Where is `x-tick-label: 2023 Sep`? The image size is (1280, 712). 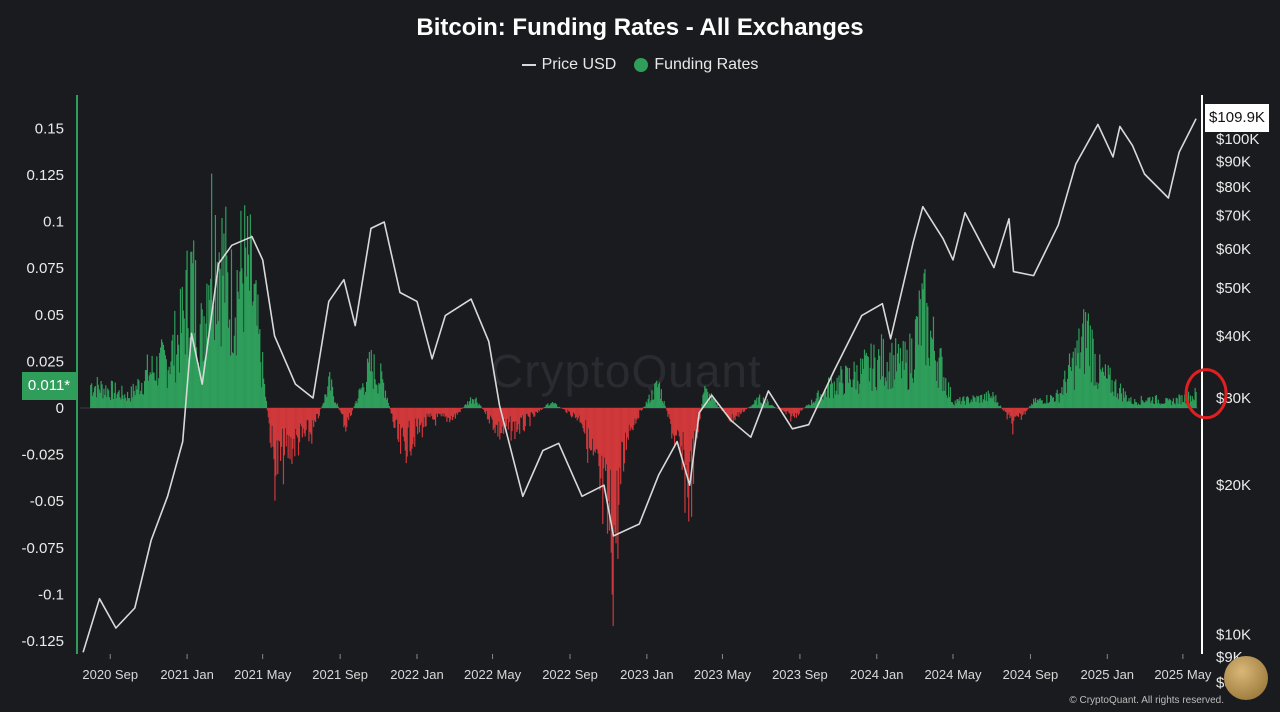 x-tick-label: 2023 Sep is located at coordinates (800, 674).